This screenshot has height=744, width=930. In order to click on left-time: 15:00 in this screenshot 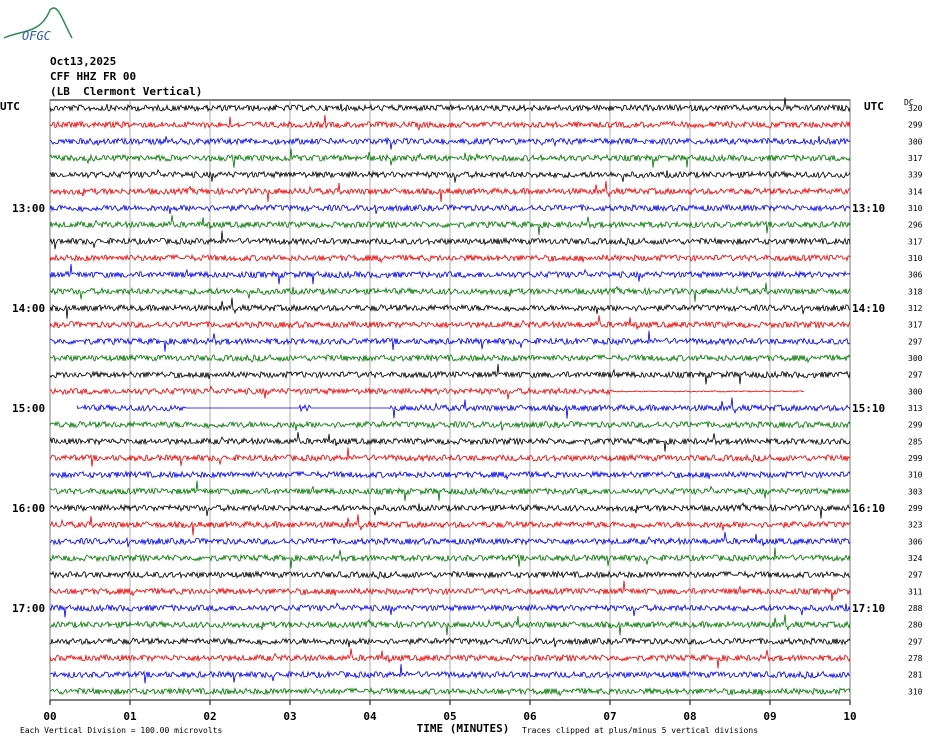, I will do `click(28, 408)`.